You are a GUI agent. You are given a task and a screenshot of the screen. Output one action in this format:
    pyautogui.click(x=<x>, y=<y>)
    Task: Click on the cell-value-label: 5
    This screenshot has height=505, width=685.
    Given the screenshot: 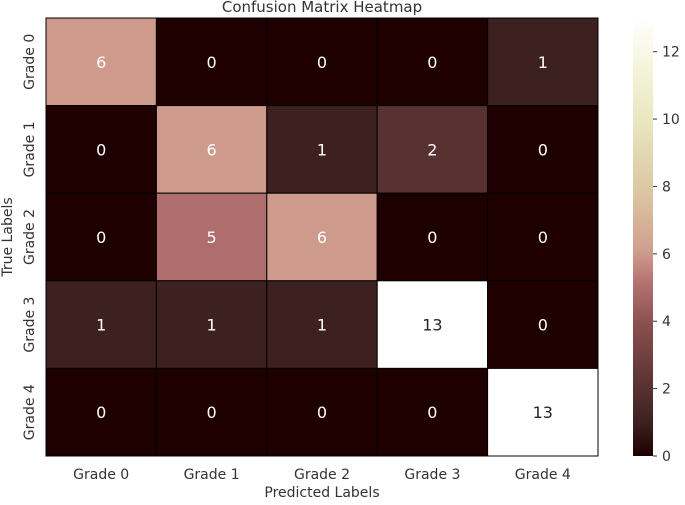 What is the action you would take?
    pyautogui.click(x=212, y=237)
    